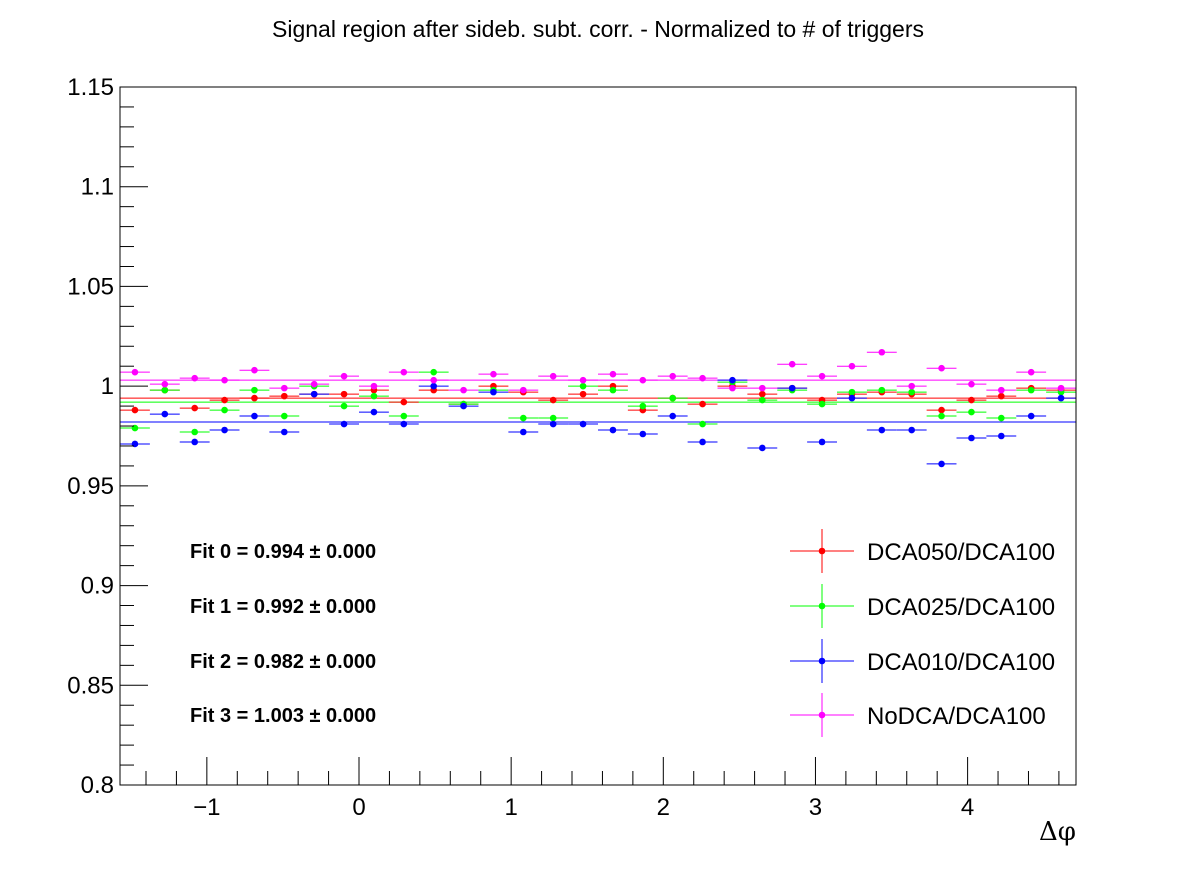 The width and height of the screenshot is (1196, 877). I want to click on y-tick-label: 1, so click(107, 386).